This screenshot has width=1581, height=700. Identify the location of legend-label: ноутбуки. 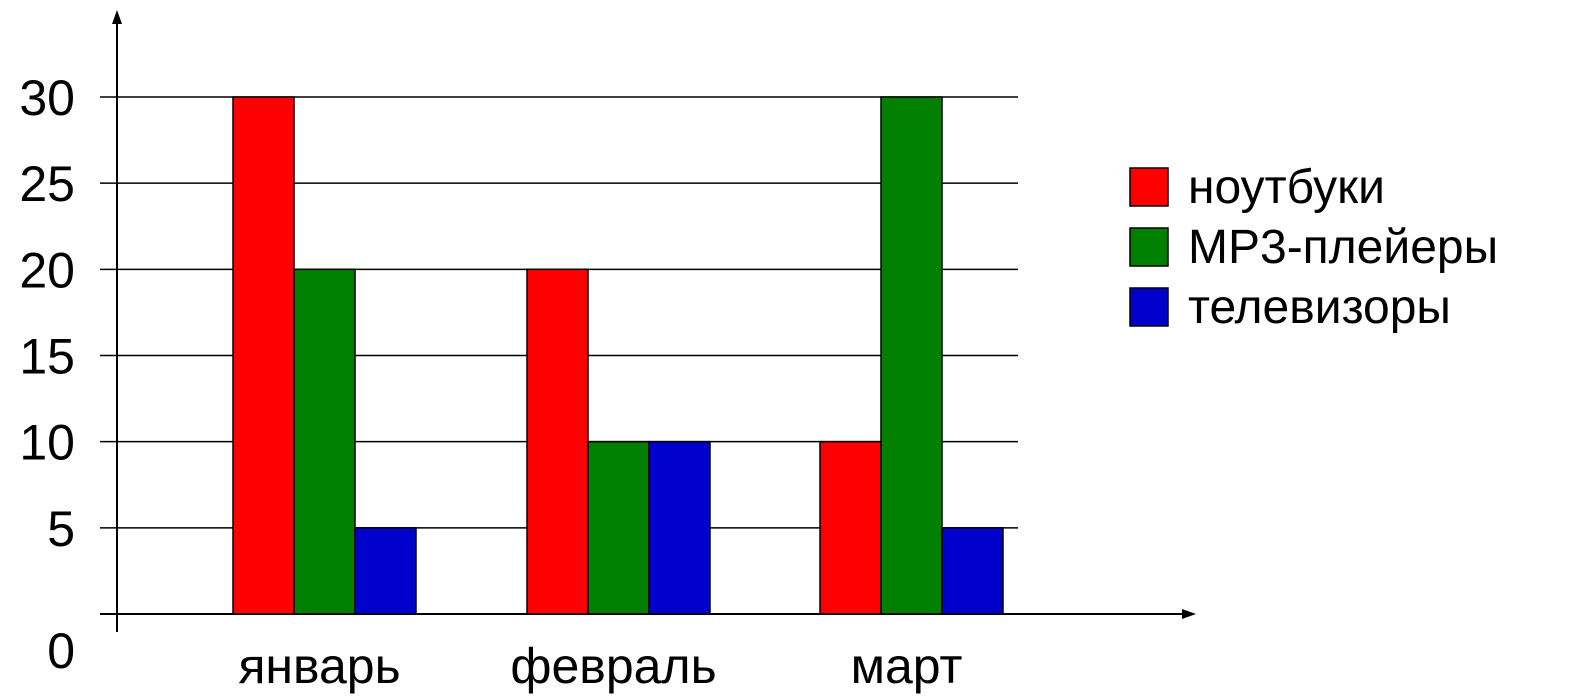
(1286, 187).